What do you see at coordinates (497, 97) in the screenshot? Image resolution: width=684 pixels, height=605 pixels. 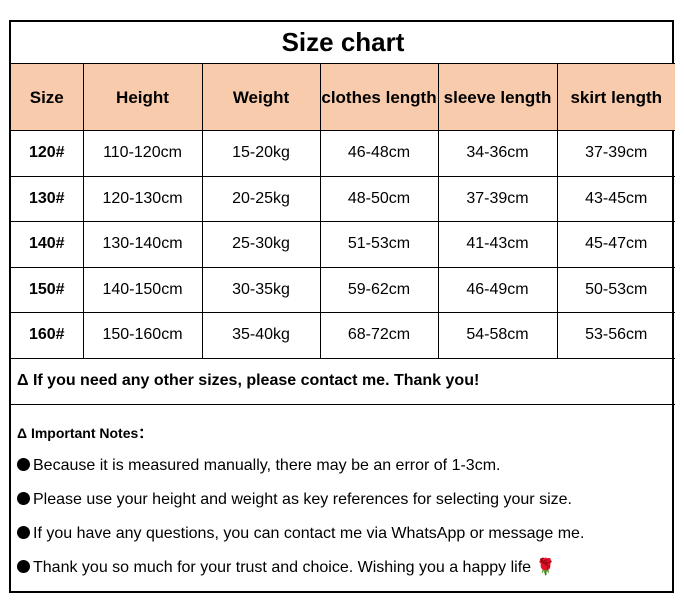 I see `column-header: sleeve length` at bounding box center [497, 97].